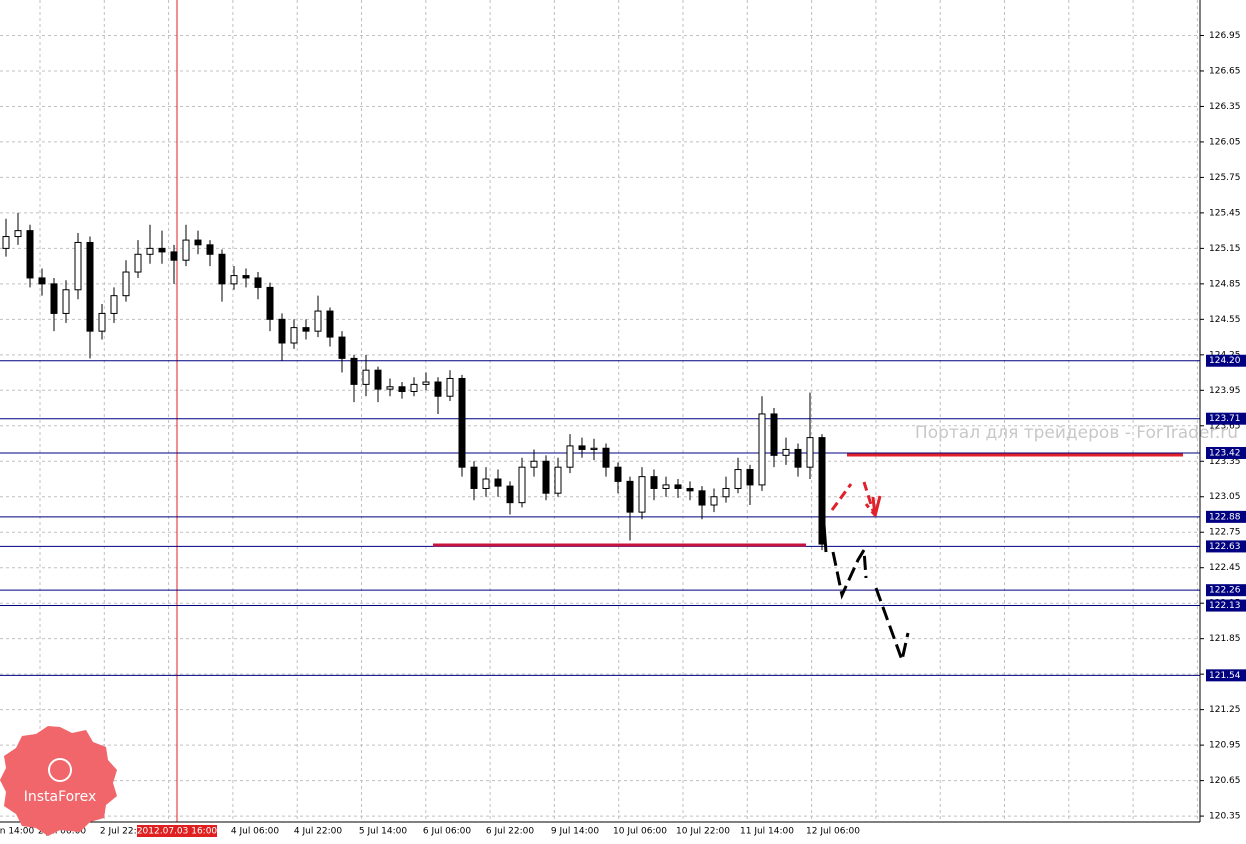 Image resolution: width=1246 pixels, height=844 pixels. I want to click on x-tick-label: 4 Jul 22:00, so click(318, 832).